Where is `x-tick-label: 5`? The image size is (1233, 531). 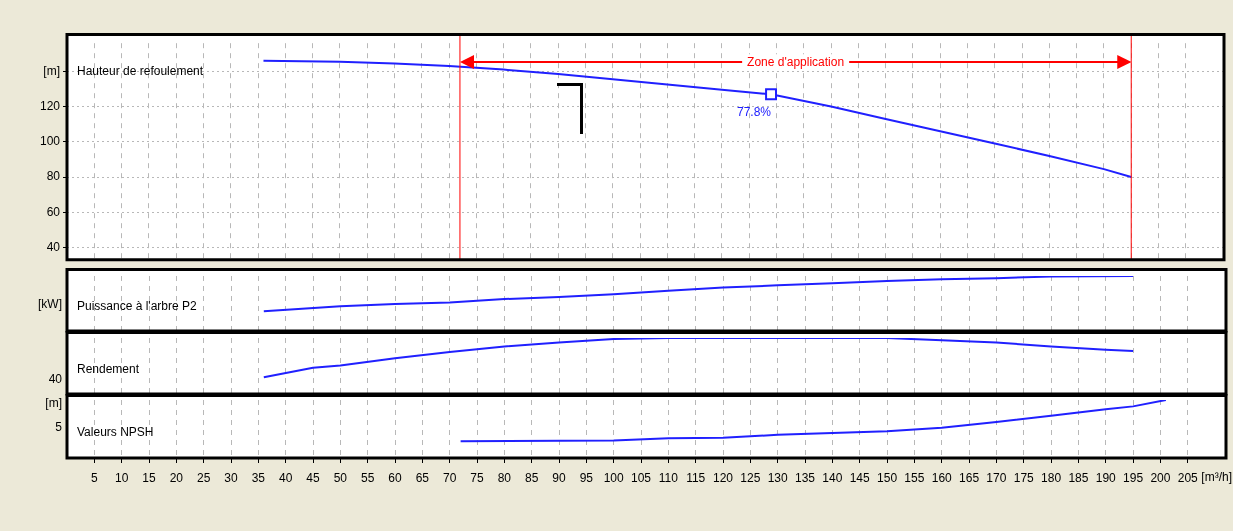 x-tick-label: 5 is located at coordinates (94, 477).